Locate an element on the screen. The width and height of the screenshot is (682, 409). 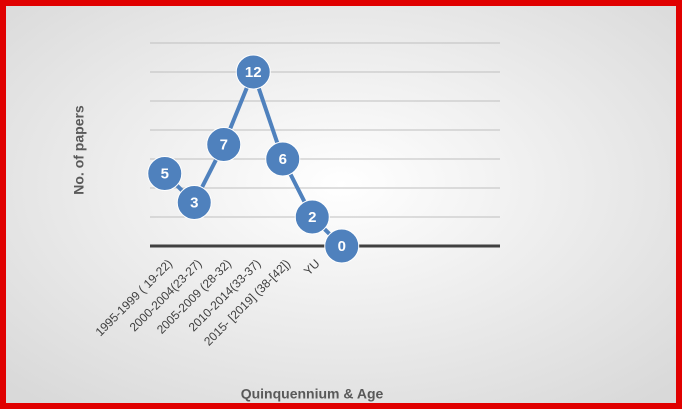
x-axis-title: Quinquennium & Age is located at coordinates (312, 394).